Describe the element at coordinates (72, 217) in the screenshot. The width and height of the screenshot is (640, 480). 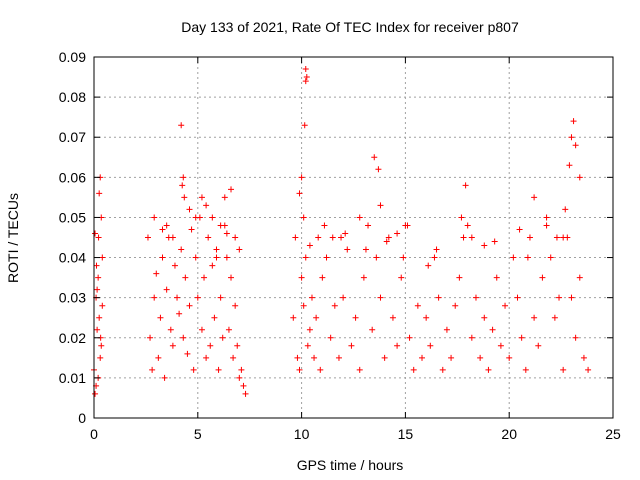
I see `y-tick-label: 0.05` at that location.